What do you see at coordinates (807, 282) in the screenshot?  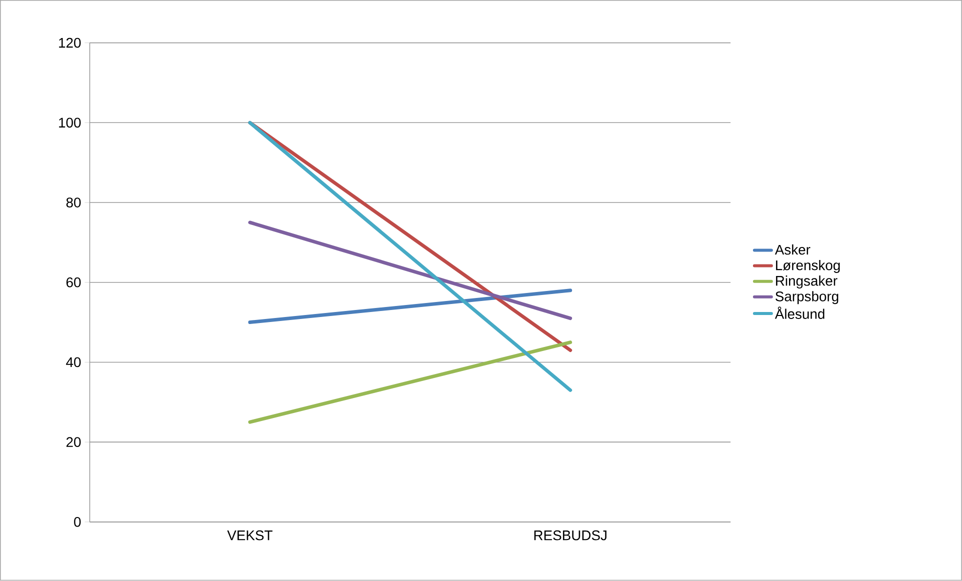 I see `legend-label: Ringsaker` at bounding box center [807, 282].